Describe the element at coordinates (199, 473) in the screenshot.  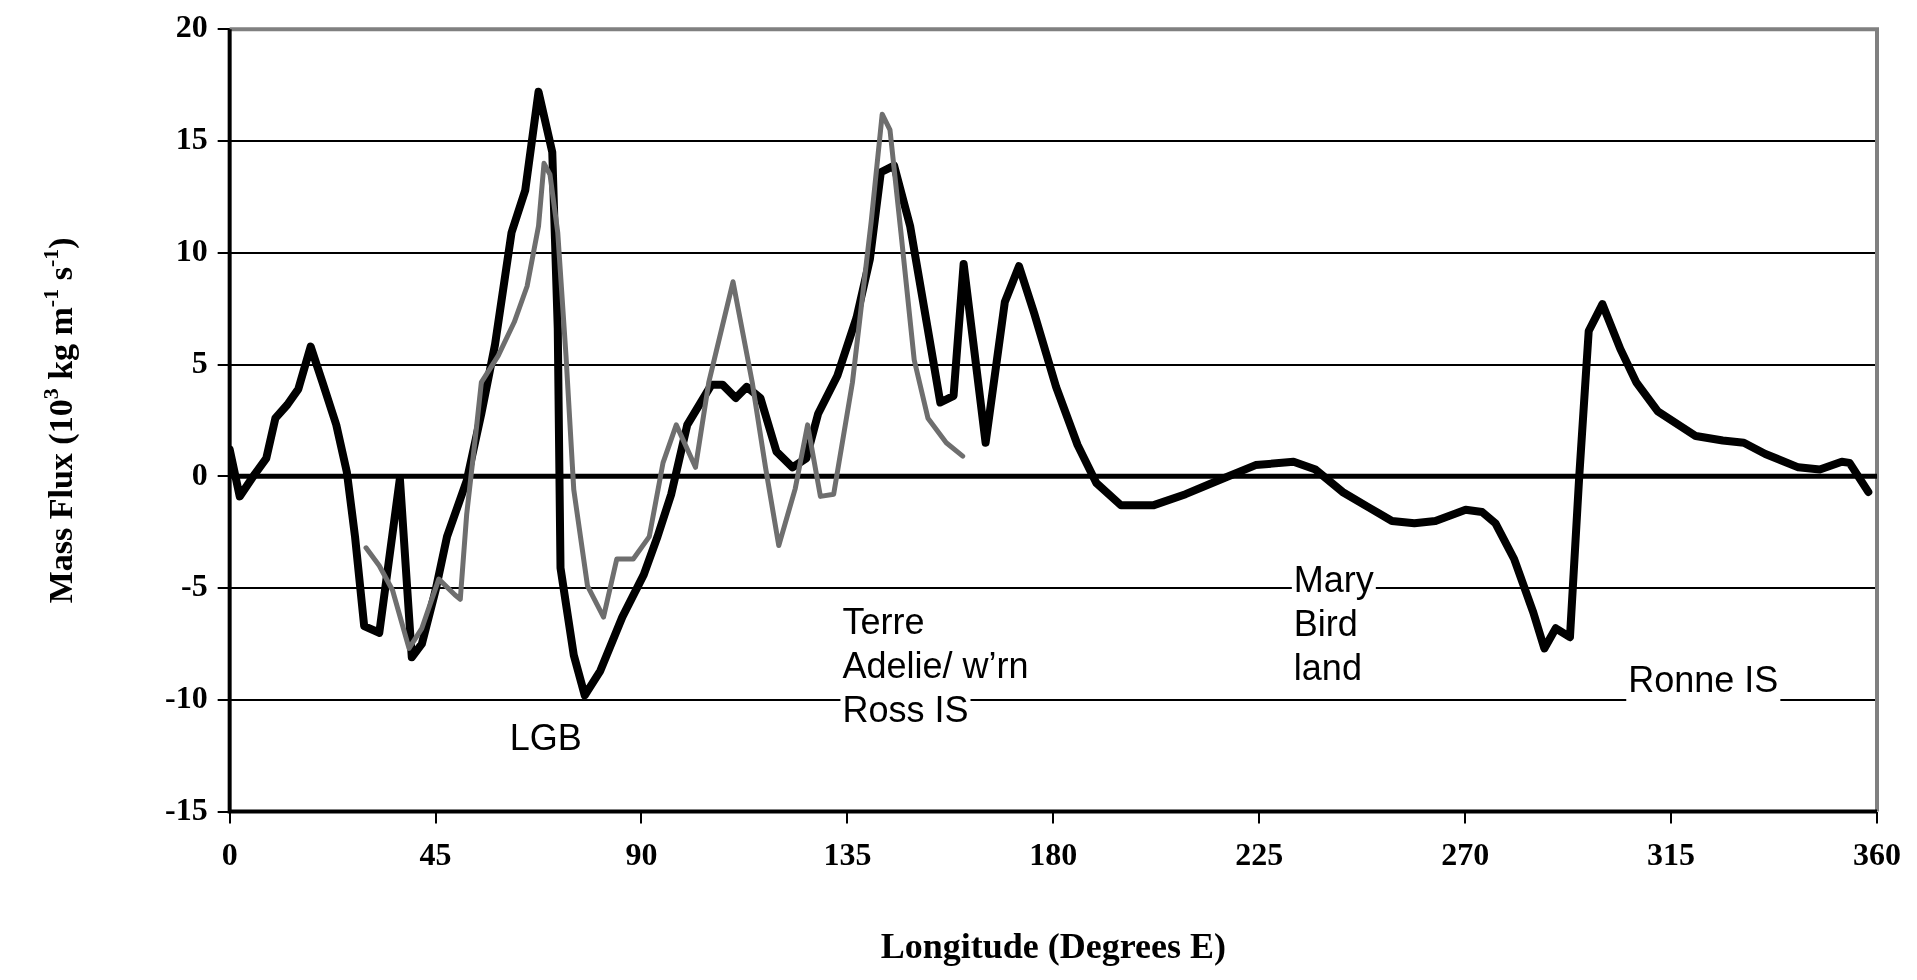
I see `y-tick-label: 0` at that location.